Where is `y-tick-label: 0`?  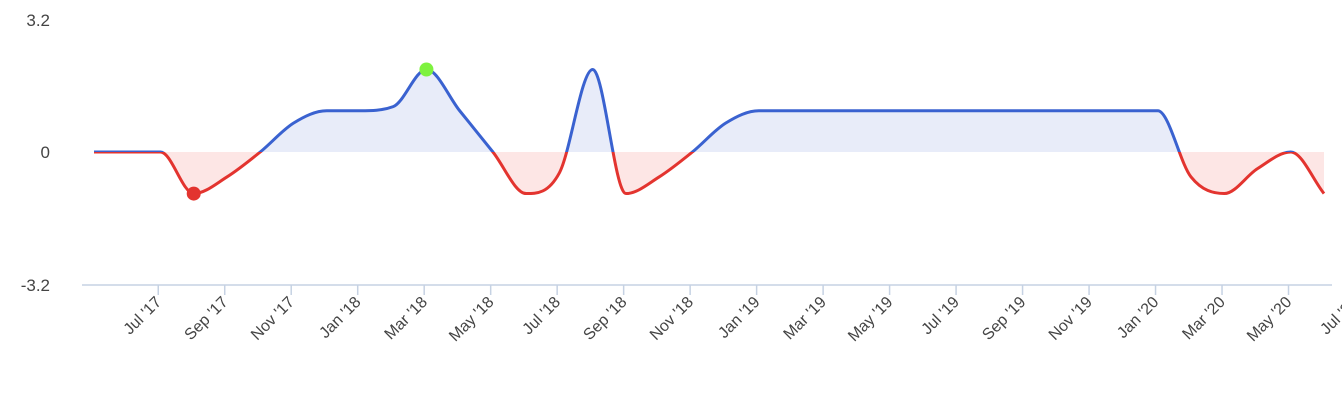 y-tick-label: 0 is located at coordinates (45, 152).